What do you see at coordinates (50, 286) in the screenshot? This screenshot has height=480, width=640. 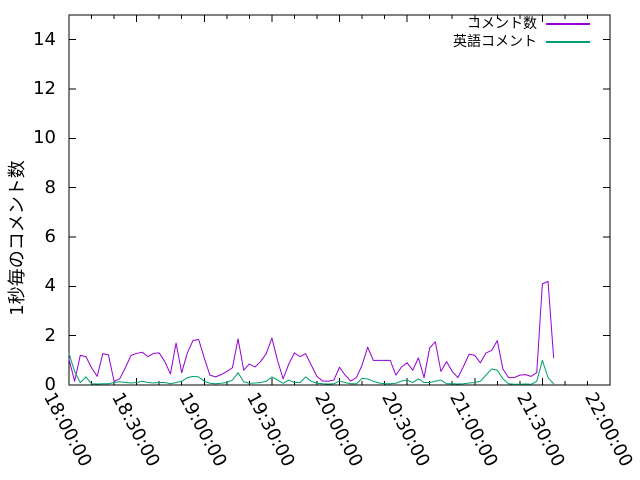 I see `y-axis-tick-label: 4` at bounding box center [50, 286].